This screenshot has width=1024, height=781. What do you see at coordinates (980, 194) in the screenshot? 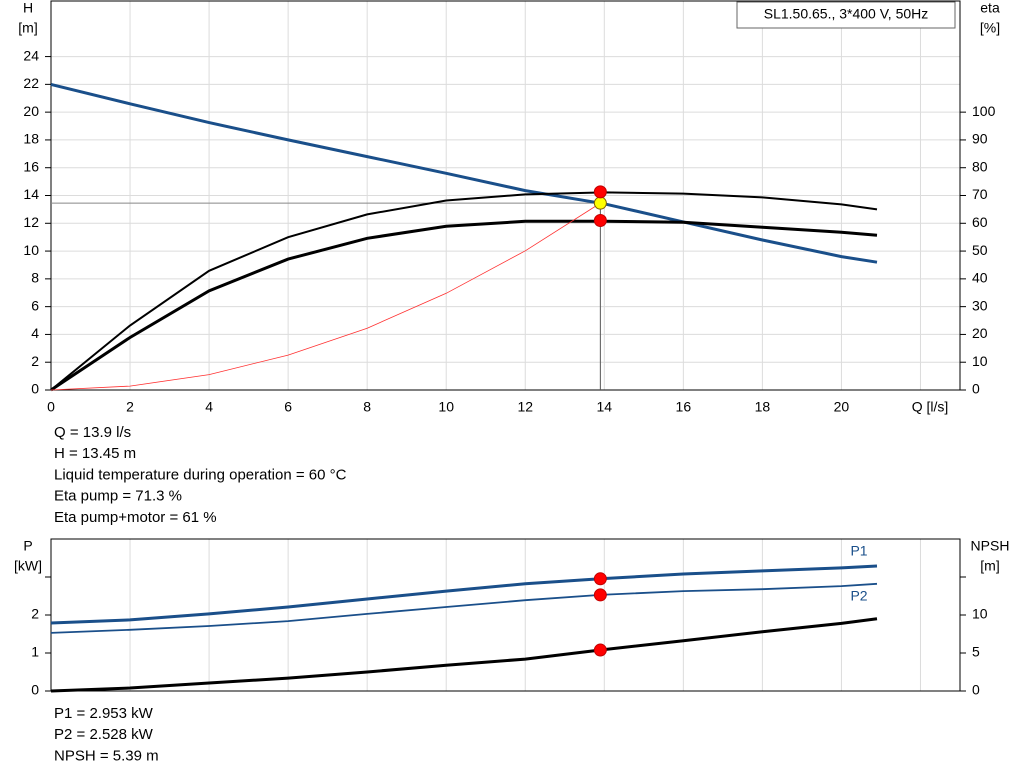
I see `y2-tick-label: 70` at bounding box center [980, 194].